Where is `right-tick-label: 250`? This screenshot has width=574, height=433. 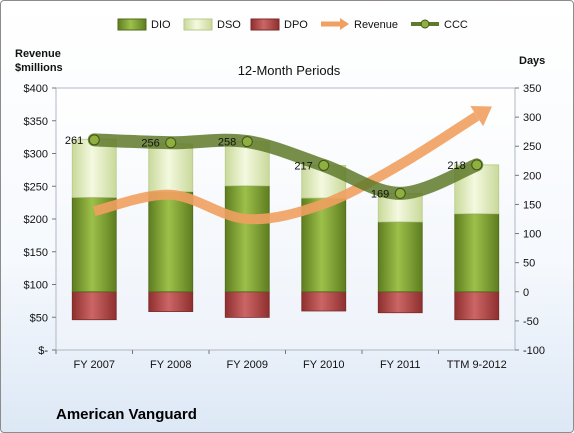 right-tick-label: 250 is located at coordinates (532, 147).